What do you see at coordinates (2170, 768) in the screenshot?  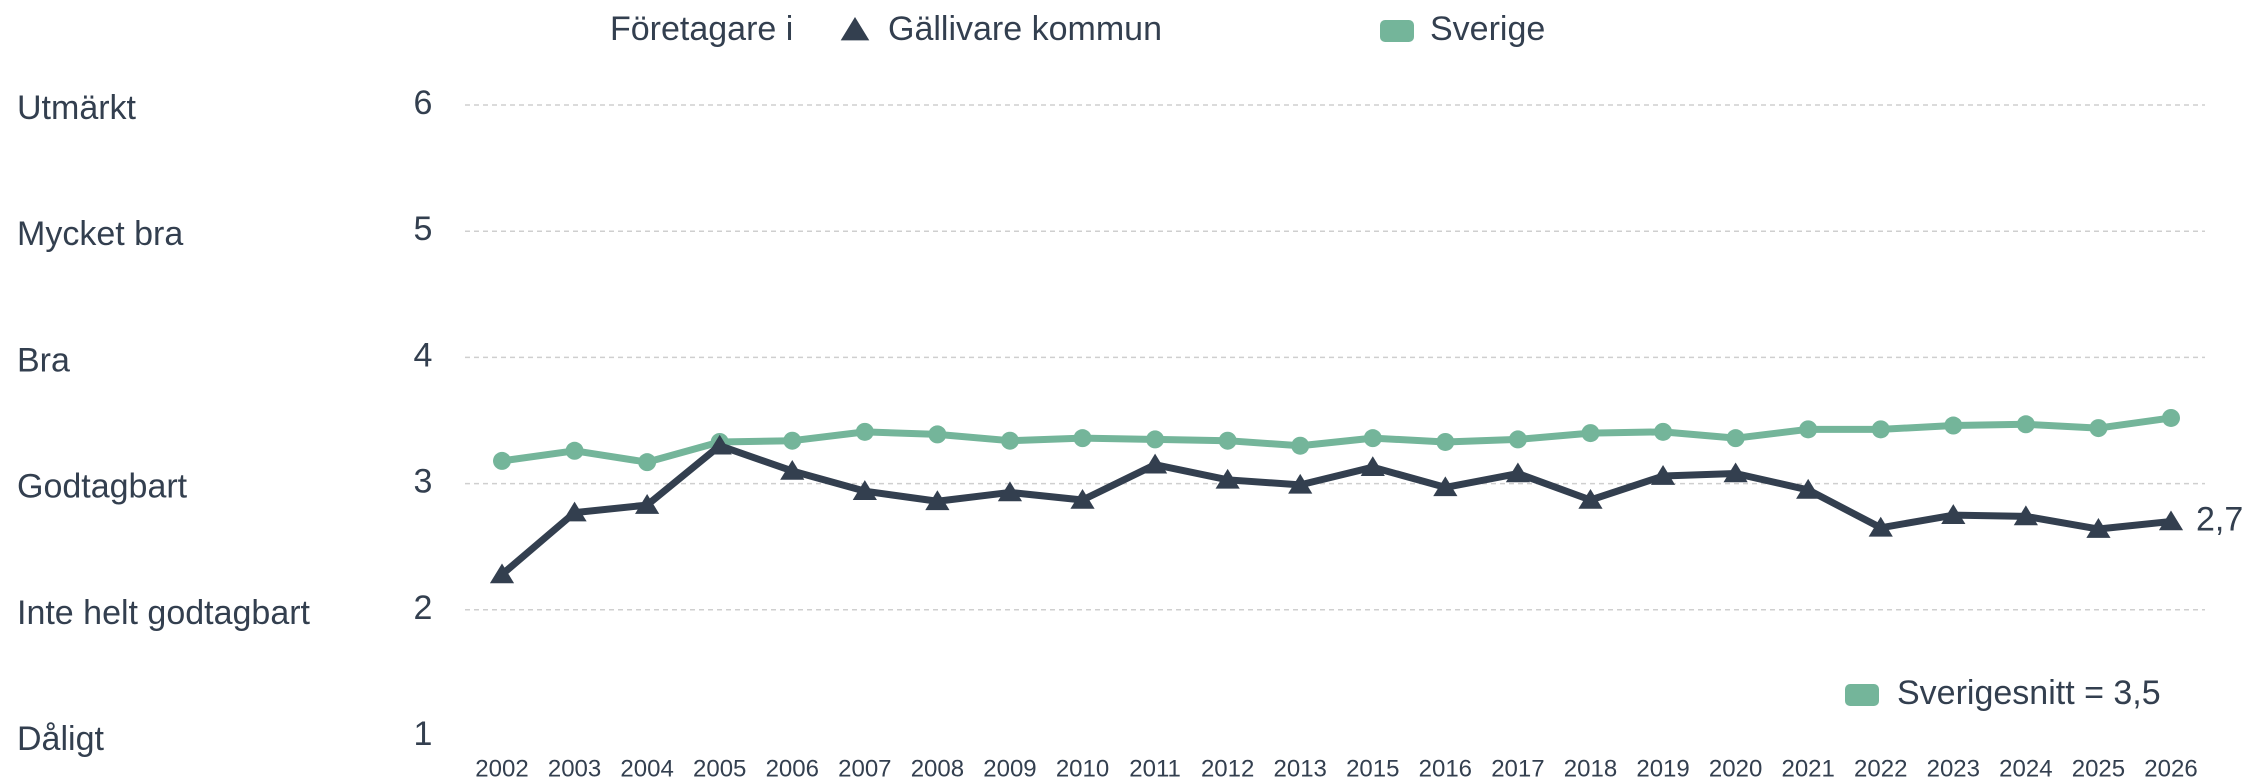 I see `x-tick-label: 2026` at bounding box center [2170, 768].